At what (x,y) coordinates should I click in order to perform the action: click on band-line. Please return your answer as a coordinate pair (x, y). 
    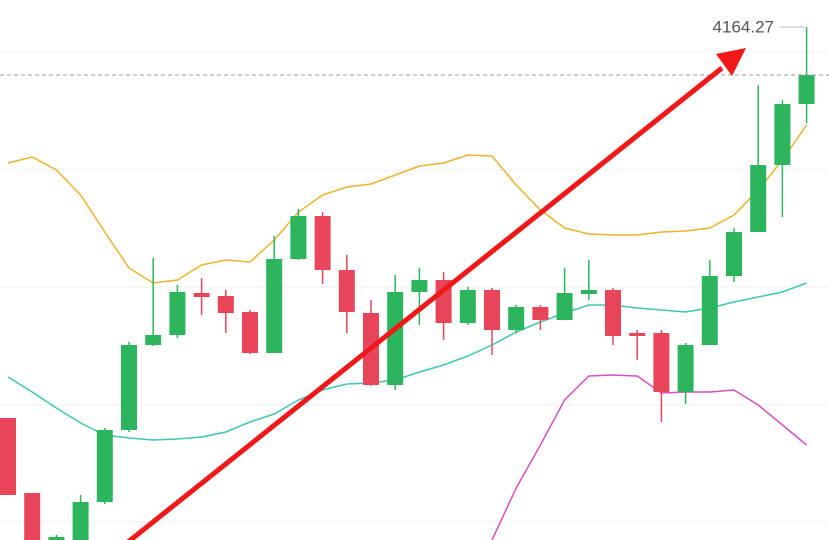
    Looking at the image, I should click on (649, 457).